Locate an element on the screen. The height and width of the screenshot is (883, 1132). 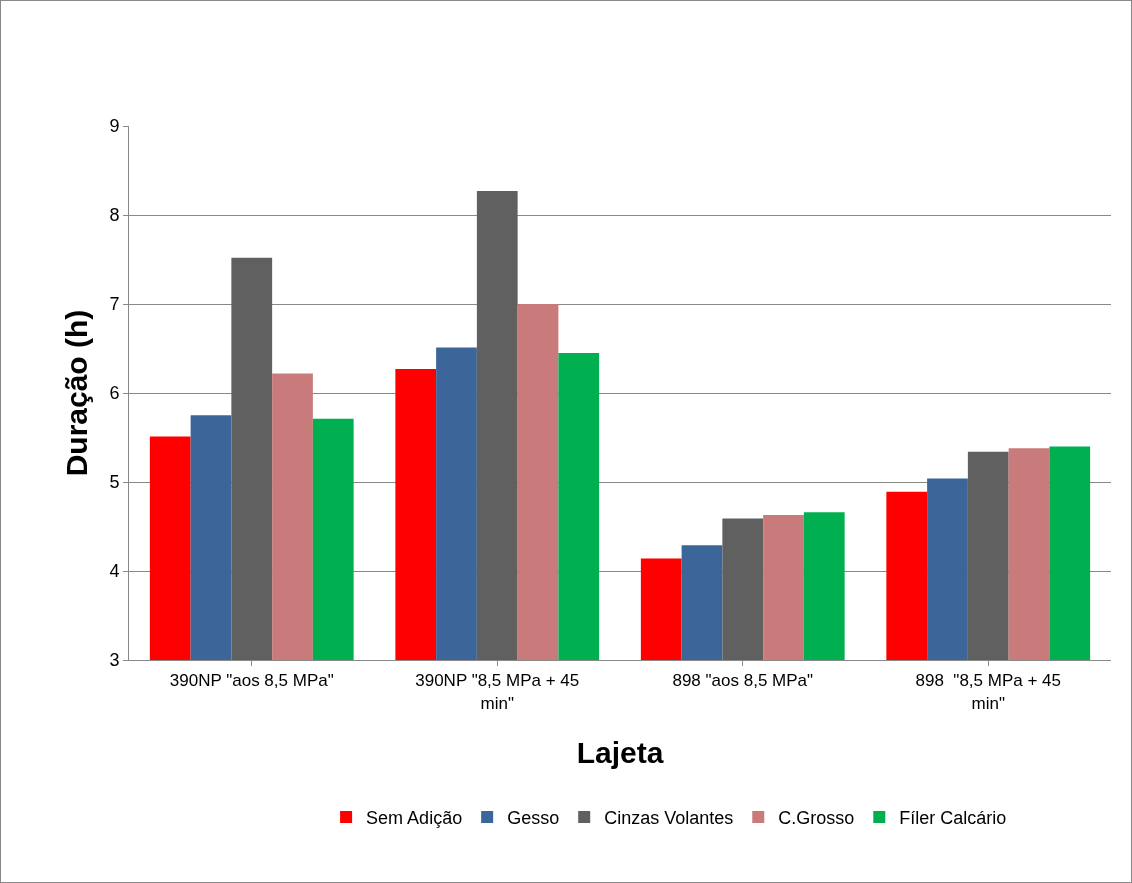
y-tick-label: 4 is located at coordinates (114, 571).